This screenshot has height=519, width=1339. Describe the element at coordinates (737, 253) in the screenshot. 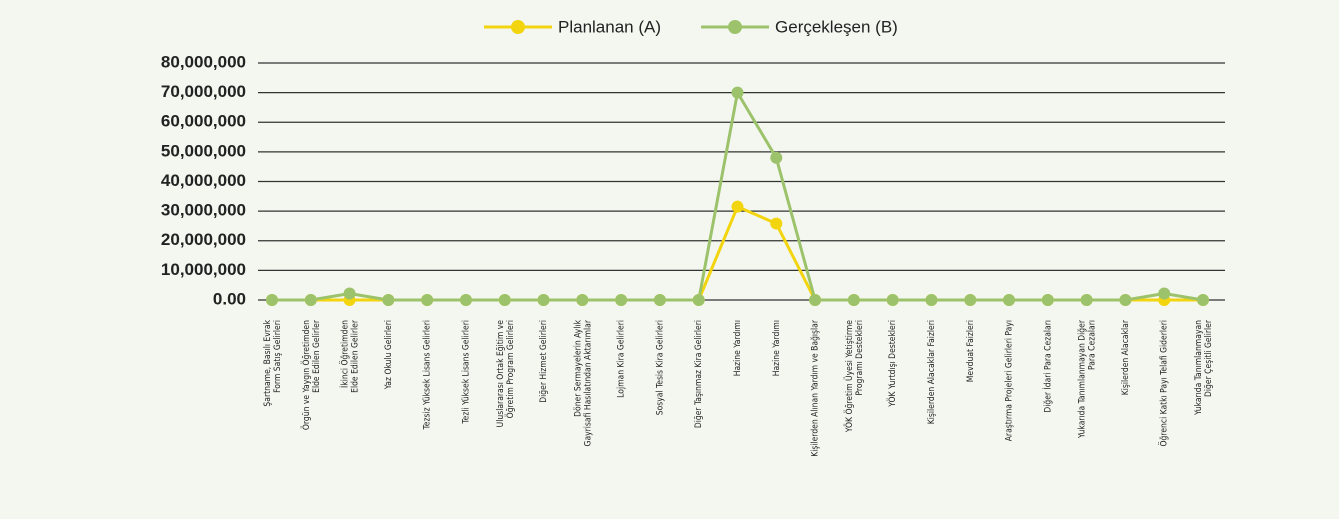

I see `series-line` at that location.